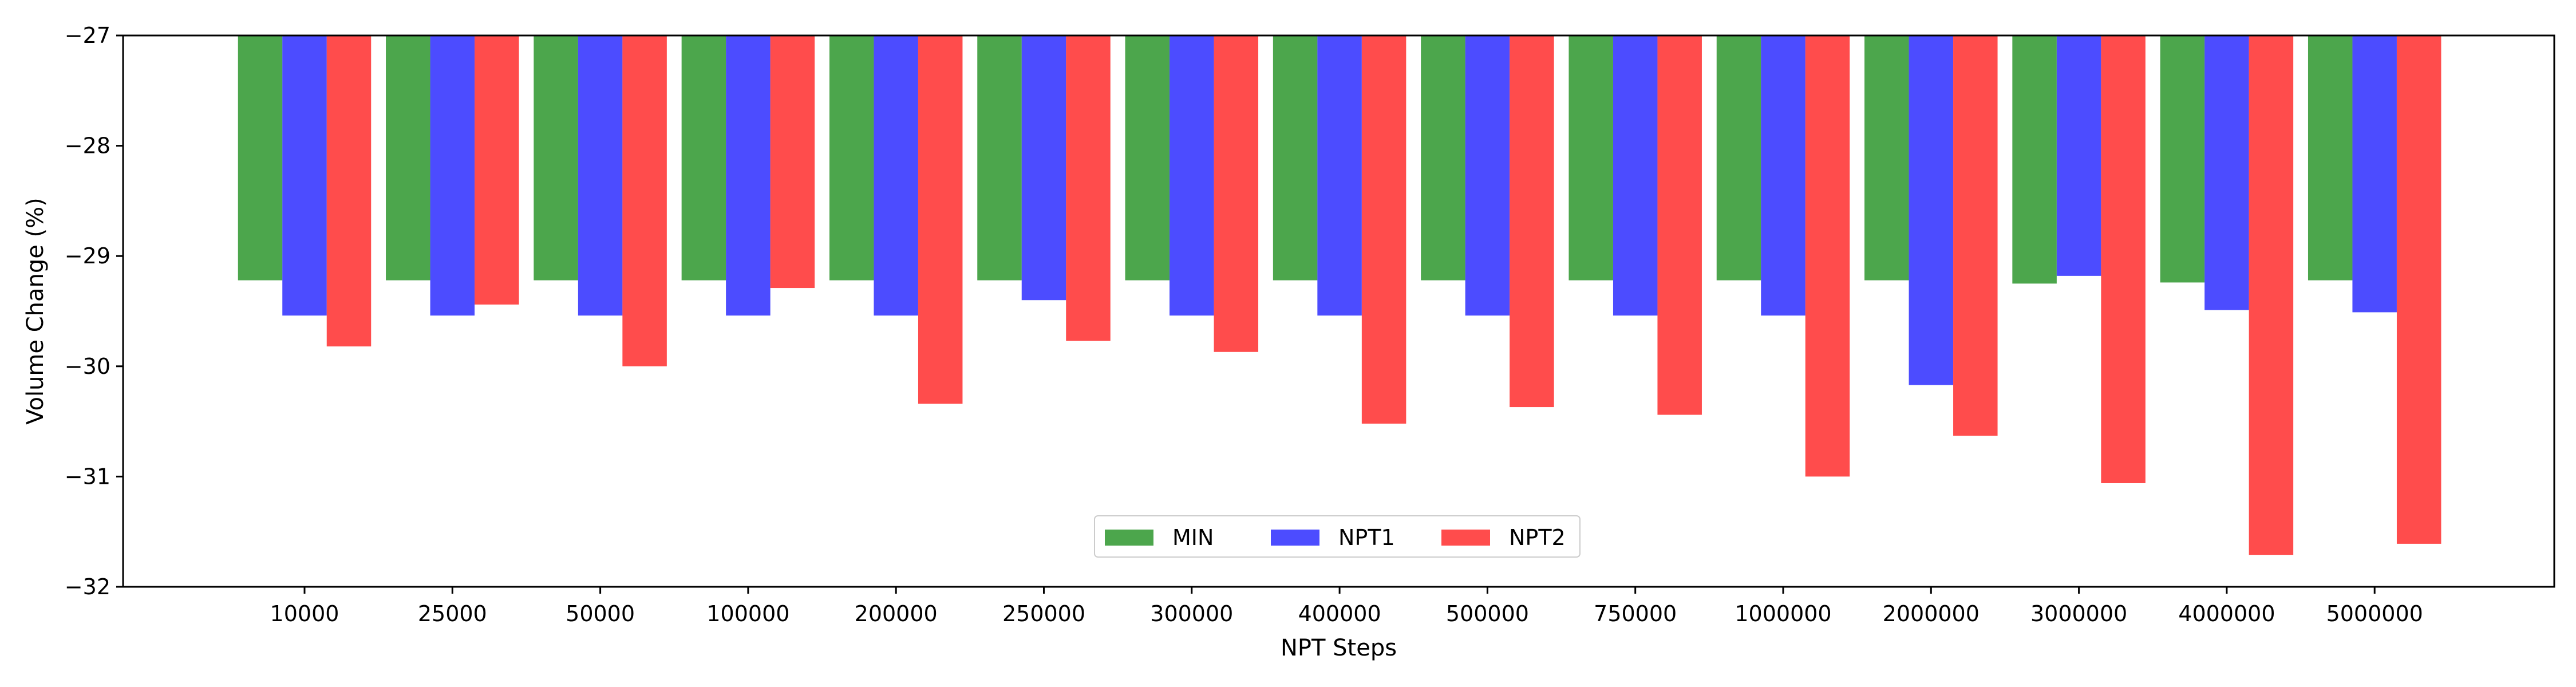  What do you see at coordinates (1537, 537) in the screenshot?
I see `legend-label-npt2: NPT2` at bounding box center [1537, 537].